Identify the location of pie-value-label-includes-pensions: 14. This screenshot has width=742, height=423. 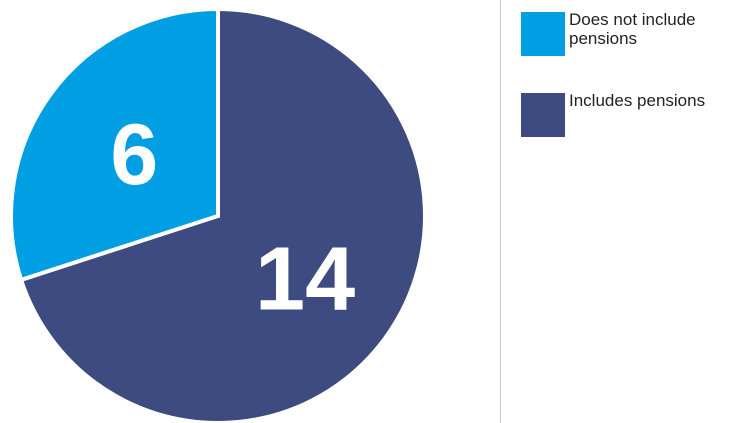
(305, 279).